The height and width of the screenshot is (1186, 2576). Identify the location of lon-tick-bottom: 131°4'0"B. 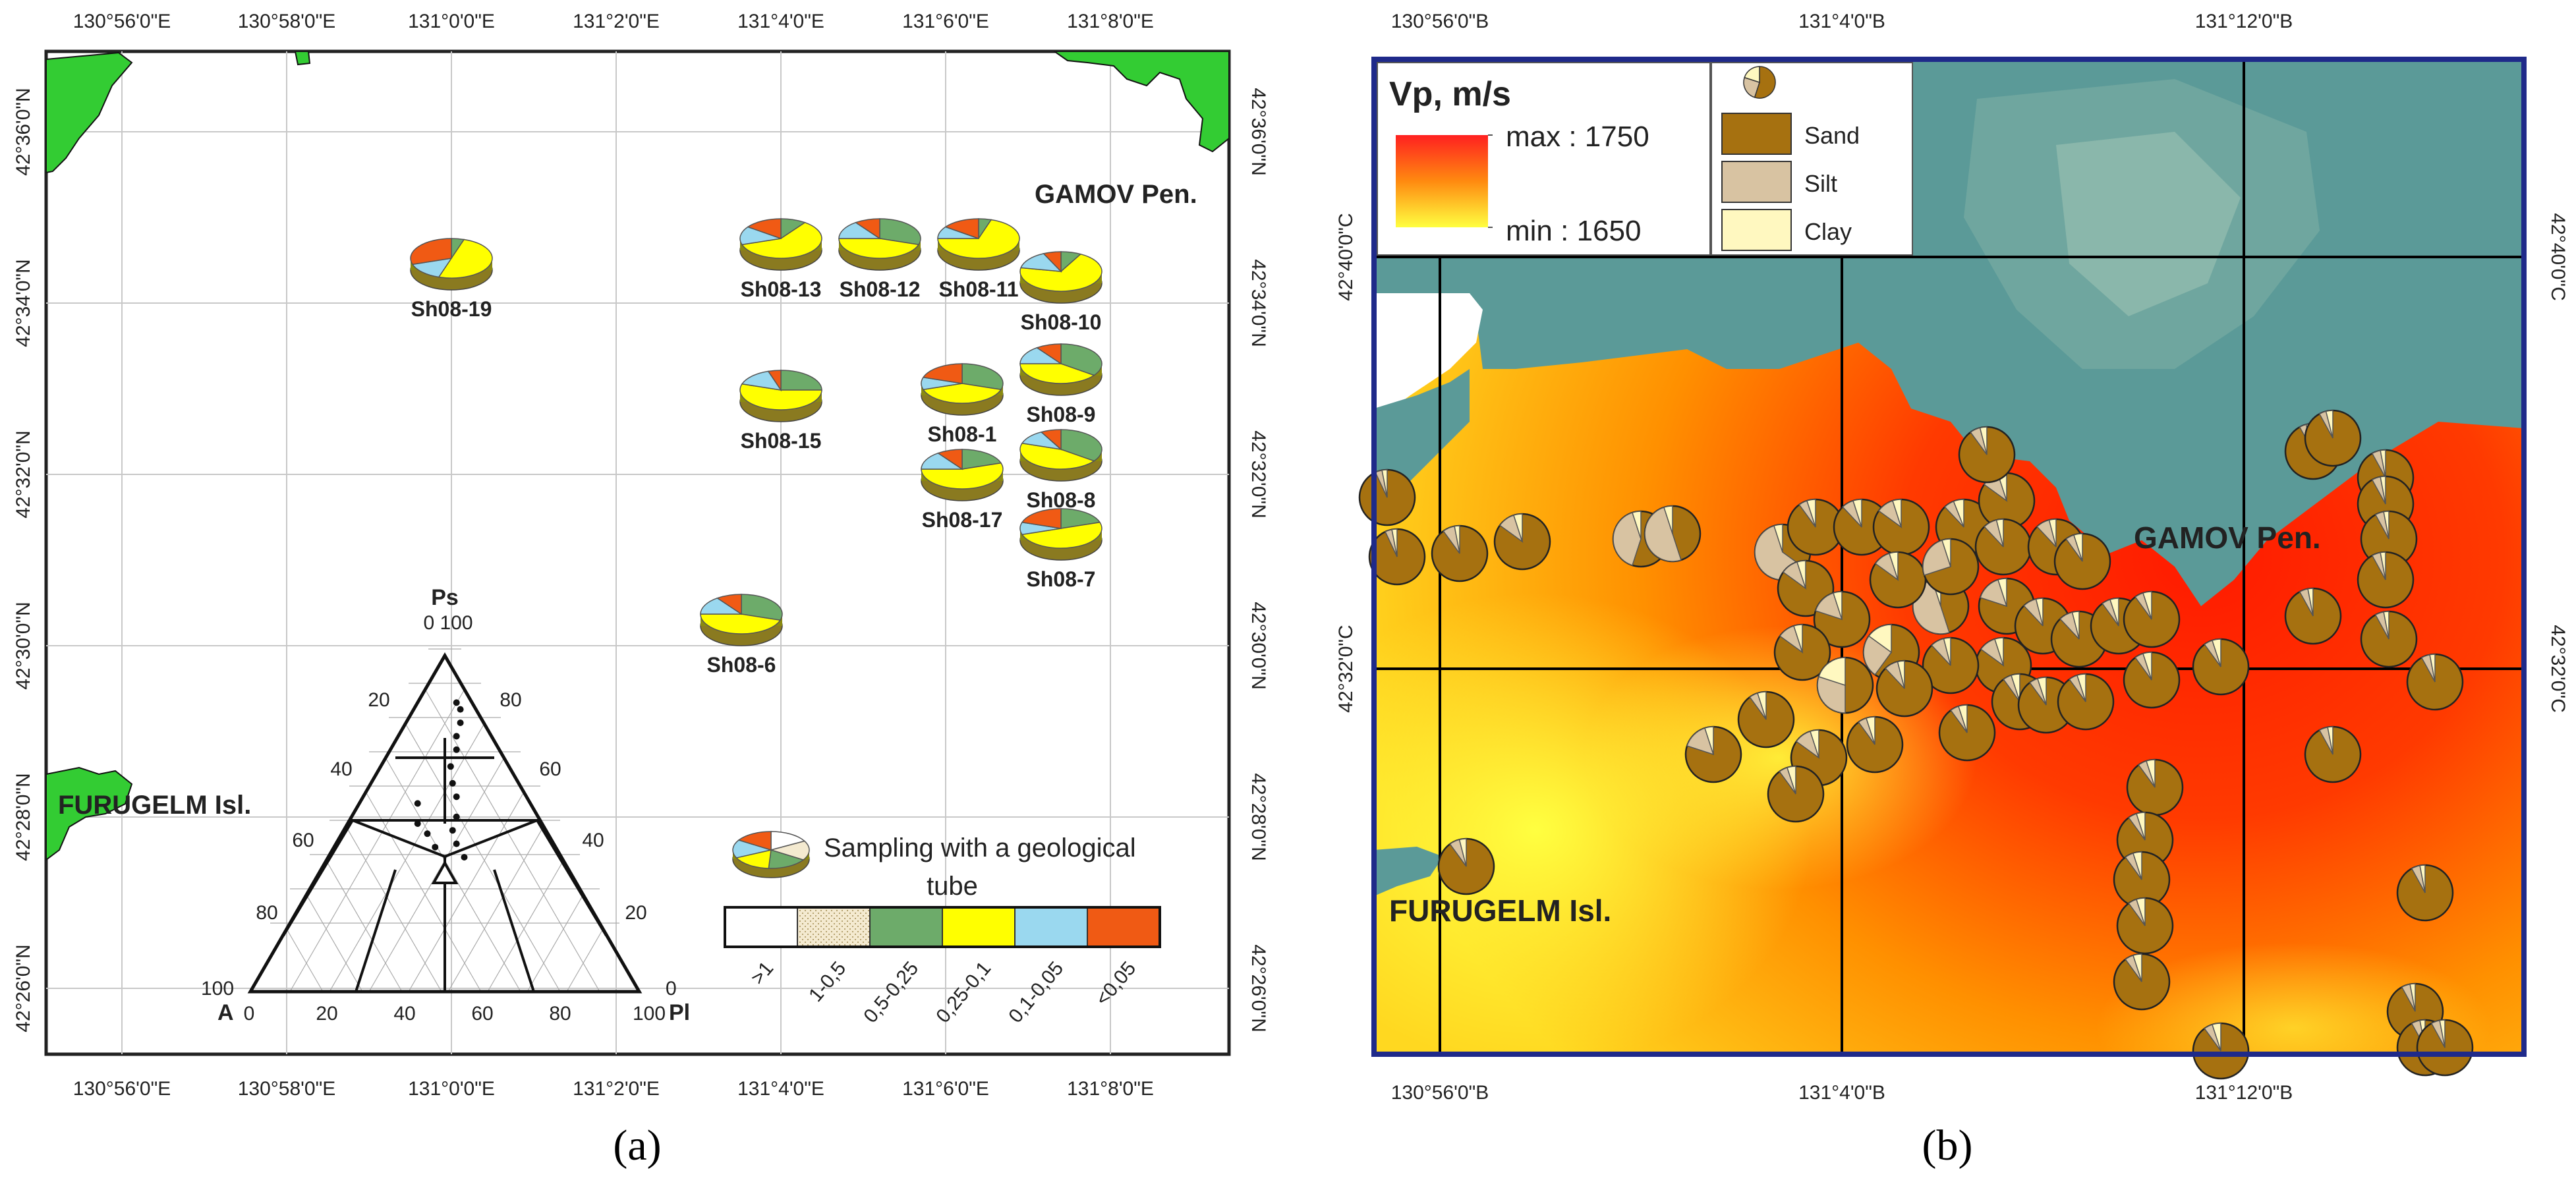
(1841, 1093).